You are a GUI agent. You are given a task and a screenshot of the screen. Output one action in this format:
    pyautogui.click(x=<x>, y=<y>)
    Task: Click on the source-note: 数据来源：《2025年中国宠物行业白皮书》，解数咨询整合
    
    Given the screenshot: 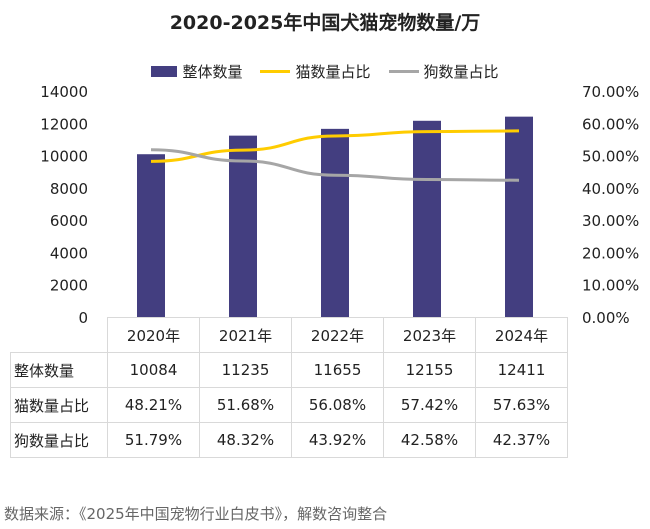 What is the action you would take?
    pyautogui.click(x=196, y=514)
    